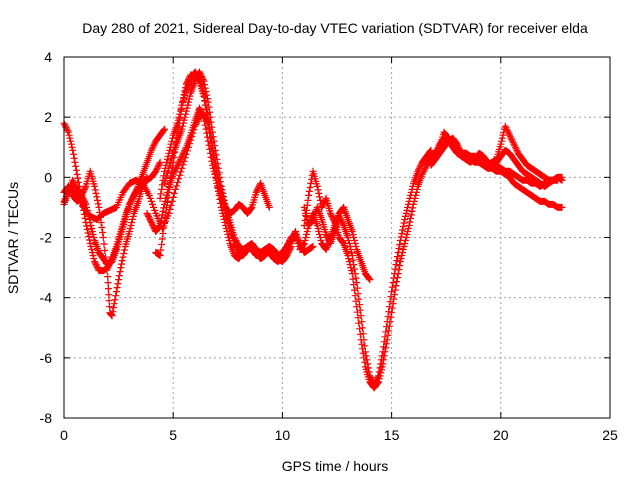 This screenshot has height=480, width=640. I want to click on y-tick-label: -8, so click(46, 418).